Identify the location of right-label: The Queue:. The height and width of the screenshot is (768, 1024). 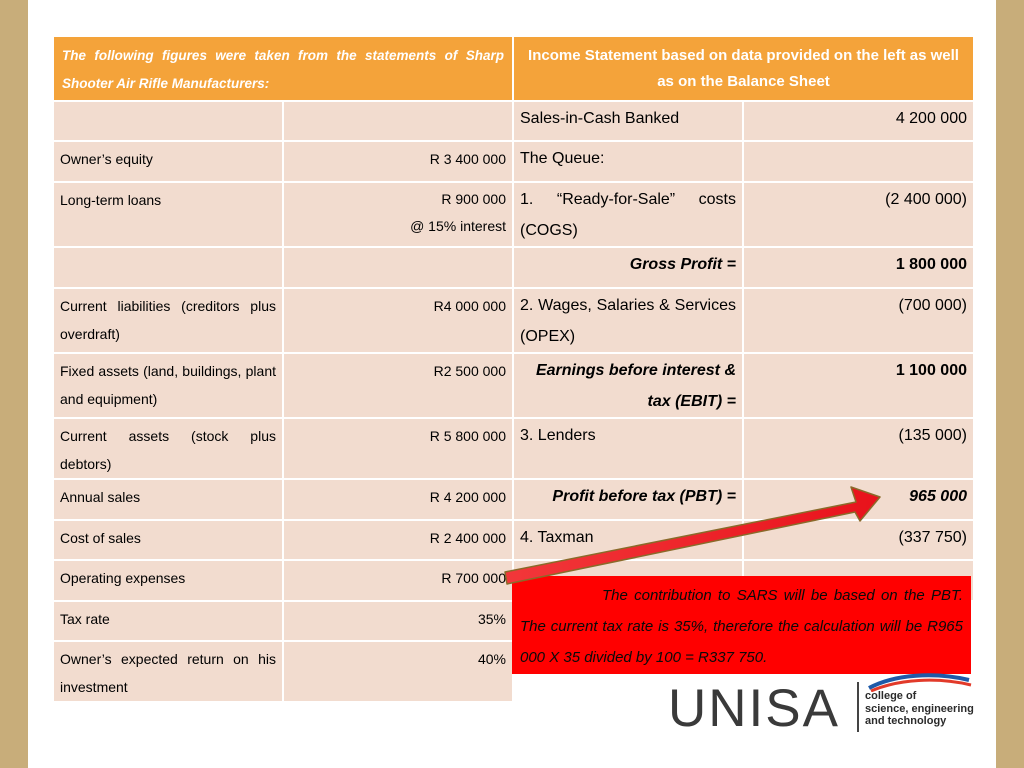
(628, 161).